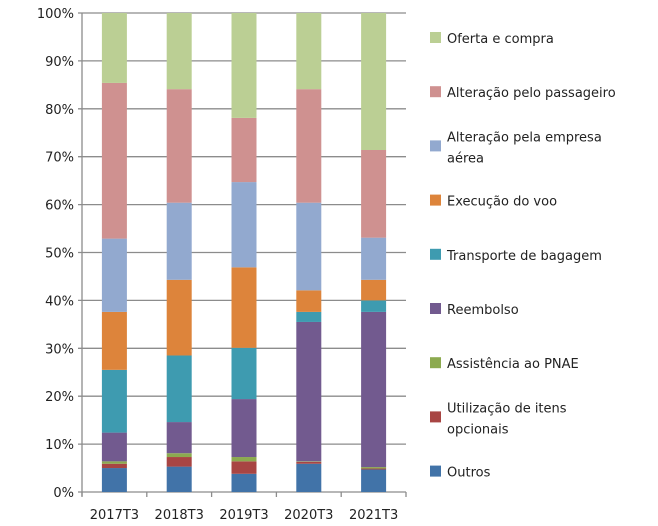 The image size is (658, 526). I want to click on y-tick-label: 30%, so click(59, 349).